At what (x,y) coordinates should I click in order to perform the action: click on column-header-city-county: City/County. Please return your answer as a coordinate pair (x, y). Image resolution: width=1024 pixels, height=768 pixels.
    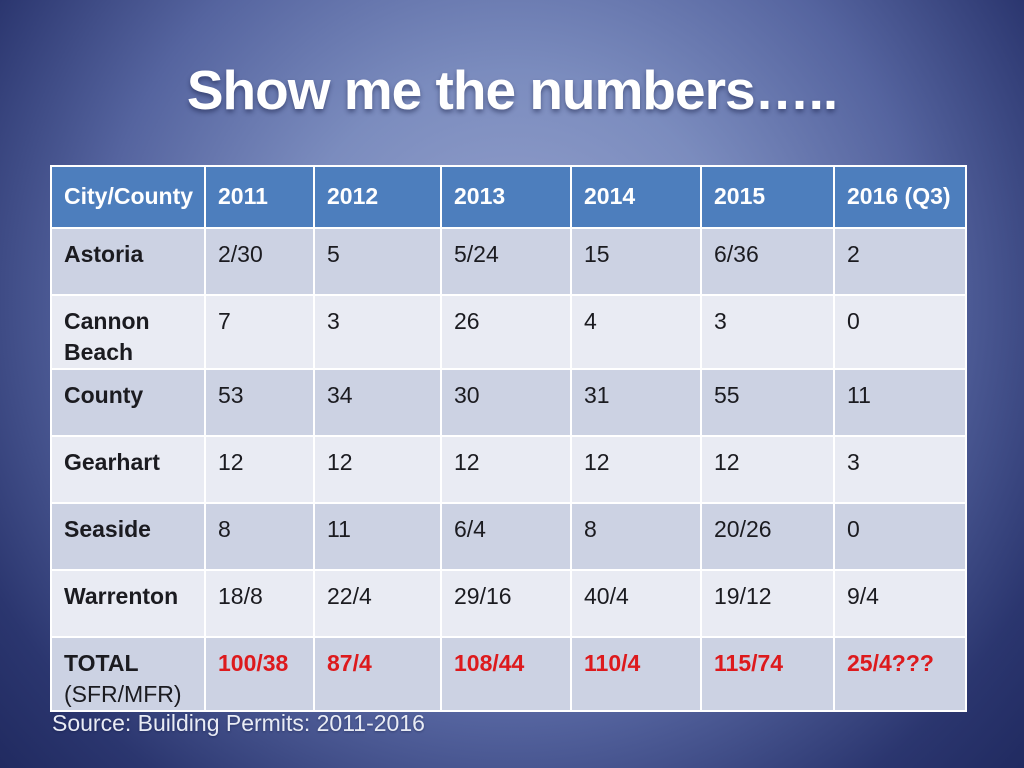
    Looking at the image, I should click on (128, 197).